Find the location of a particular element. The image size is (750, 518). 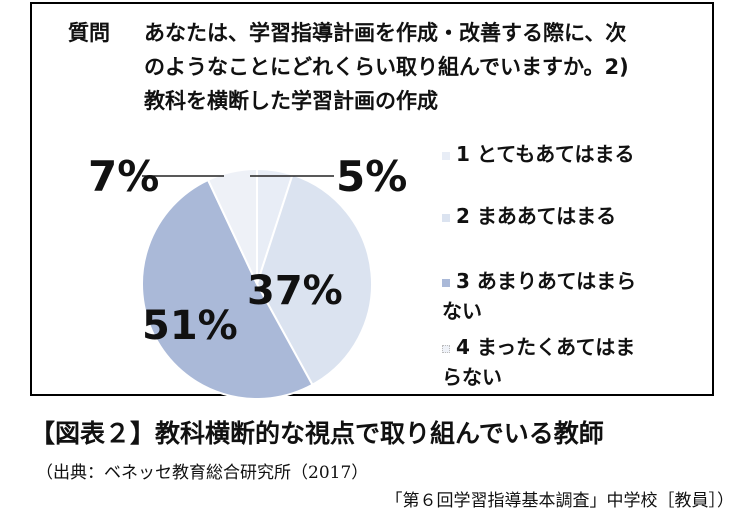

legend-label-4b: らない is located at coordinates (472, 377).